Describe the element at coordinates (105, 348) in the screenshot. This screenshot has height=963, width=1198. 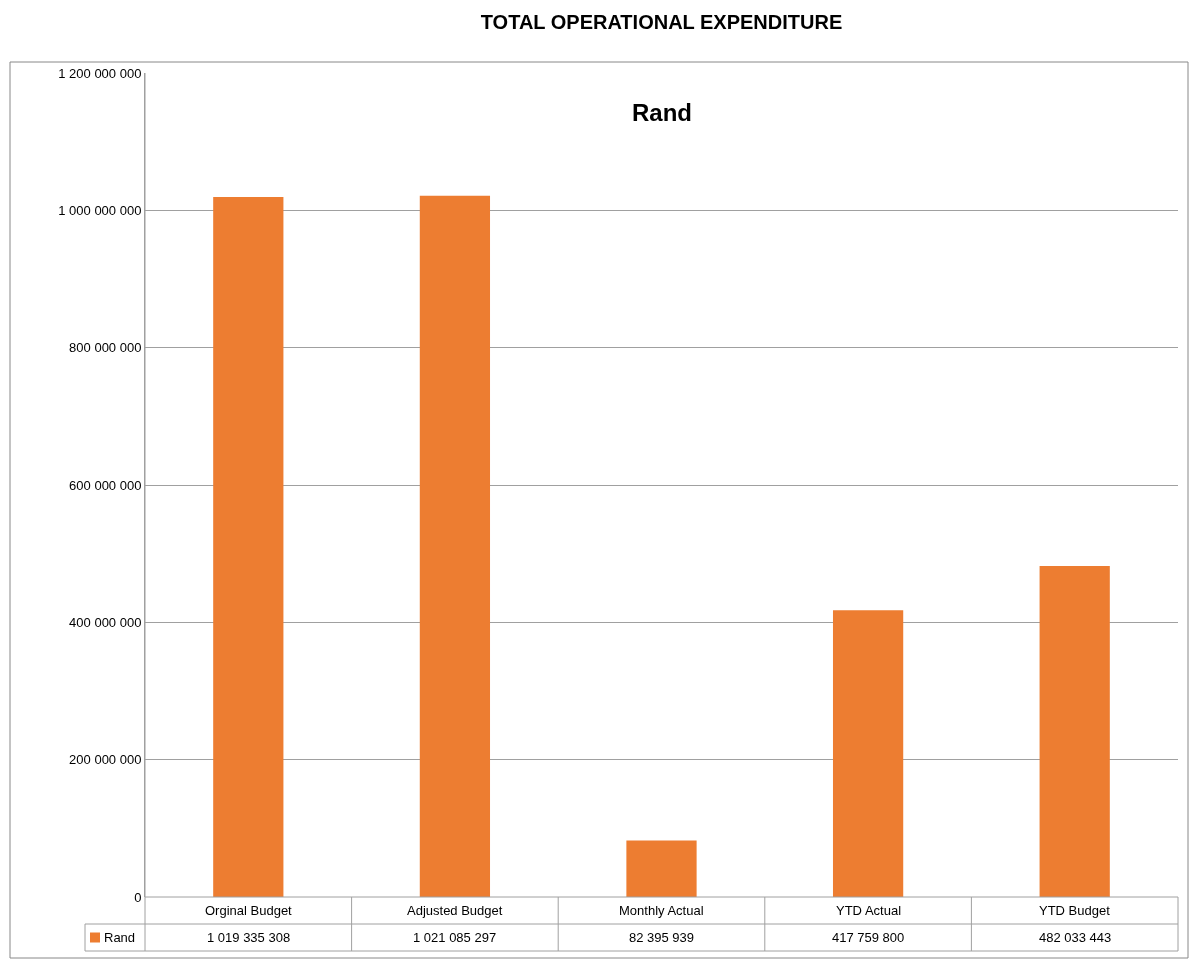
I see `y-tick-label: 800 000 000` at that location.